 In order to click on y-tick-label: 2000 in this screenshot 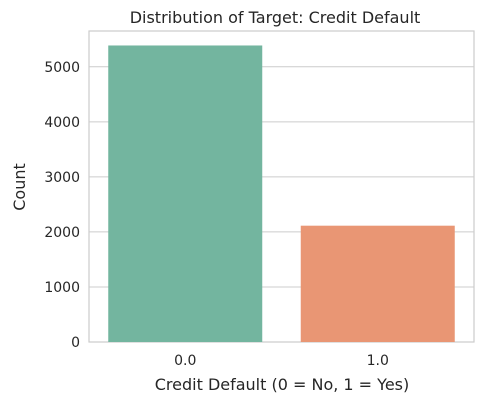, I will do `click(62, 233)`.